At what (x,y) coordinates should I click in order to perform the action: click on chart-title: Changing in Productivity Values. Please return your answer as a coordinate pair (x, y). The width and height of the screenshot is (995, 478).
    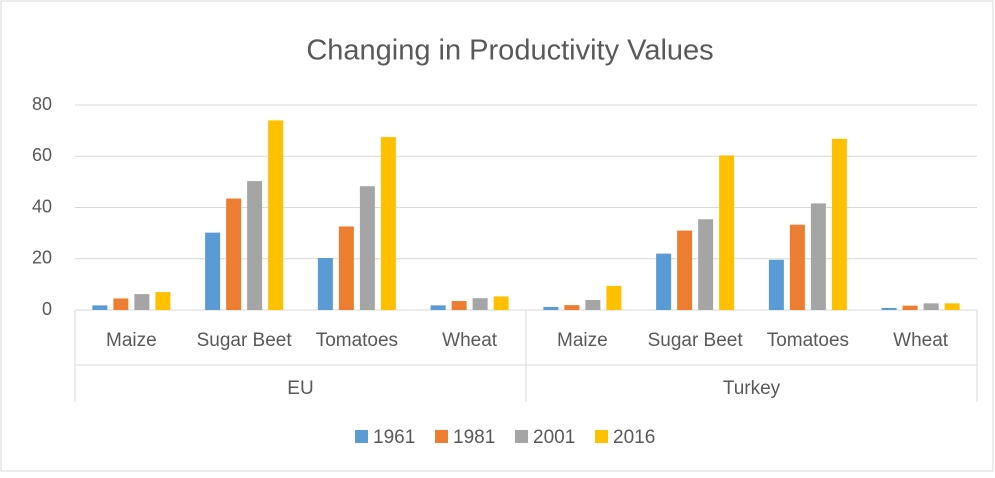
    Looking at the image, I should click on (509, 51).